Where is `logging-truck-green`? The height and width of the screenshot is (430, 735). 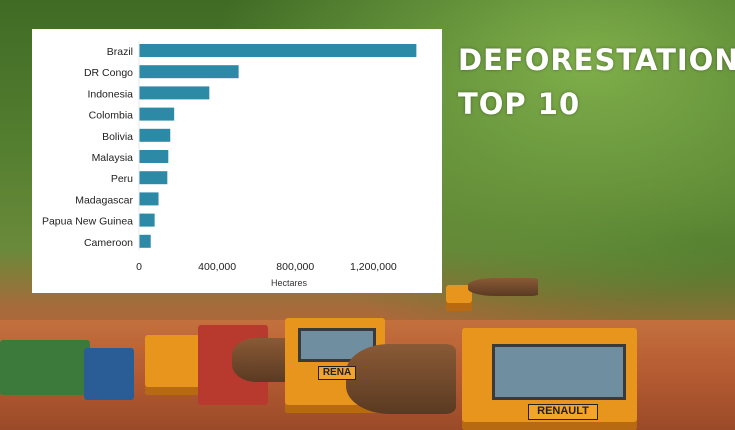
logging-truck-green is located at coordinates (45, 367).